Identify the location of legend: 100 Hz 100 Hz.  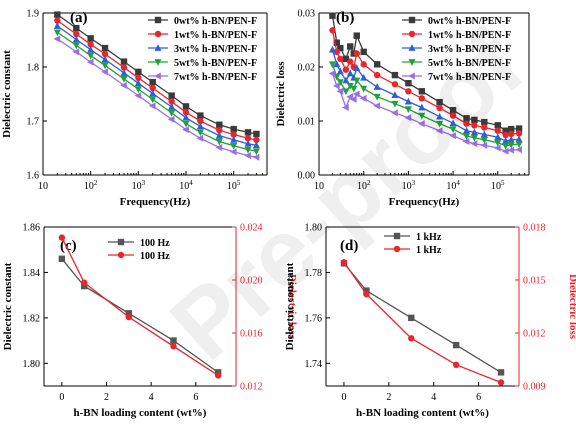
(139, 250).